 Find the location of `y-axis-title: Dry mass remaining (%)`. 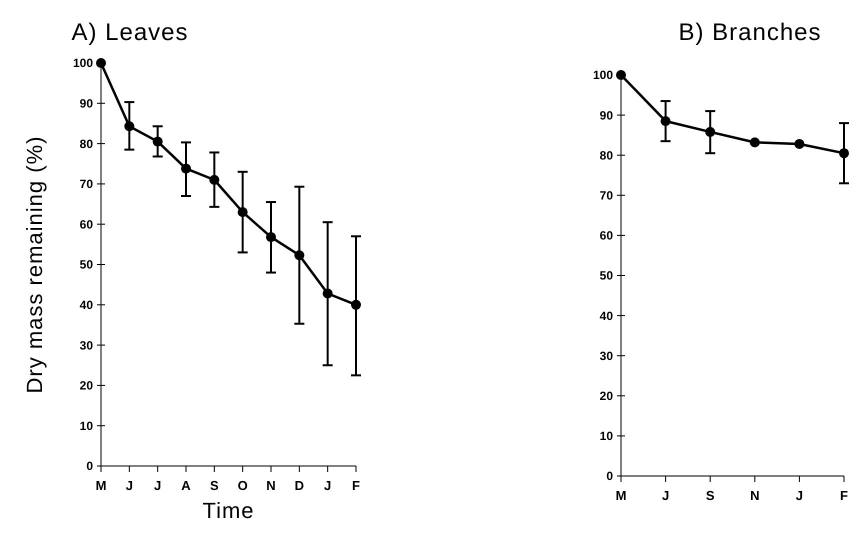

y-axis-title: Dry mass remaining (%) is located at coordinates (34, 265).